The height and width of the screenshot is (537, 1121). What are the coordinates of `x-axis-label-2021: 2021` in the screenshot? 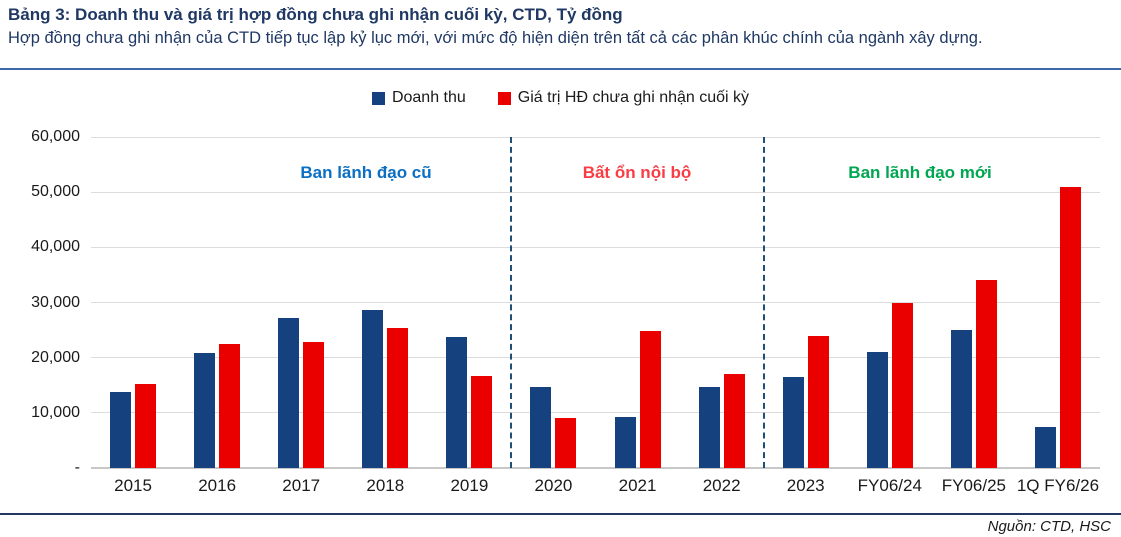 It's located at (637, 485).